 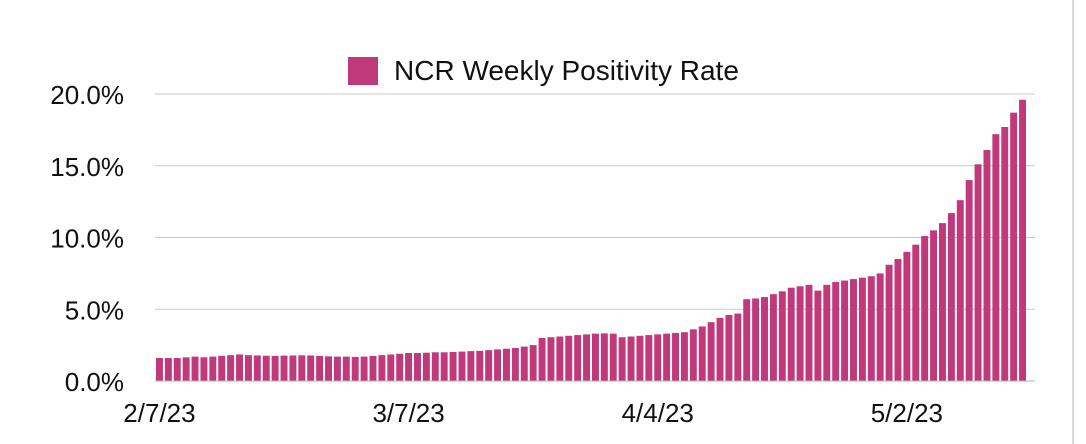 What do you see at coordinates (408, 413) in the screenshot?
I see `x-tick-label: 3/7/23` at bounding box center [408, 413].